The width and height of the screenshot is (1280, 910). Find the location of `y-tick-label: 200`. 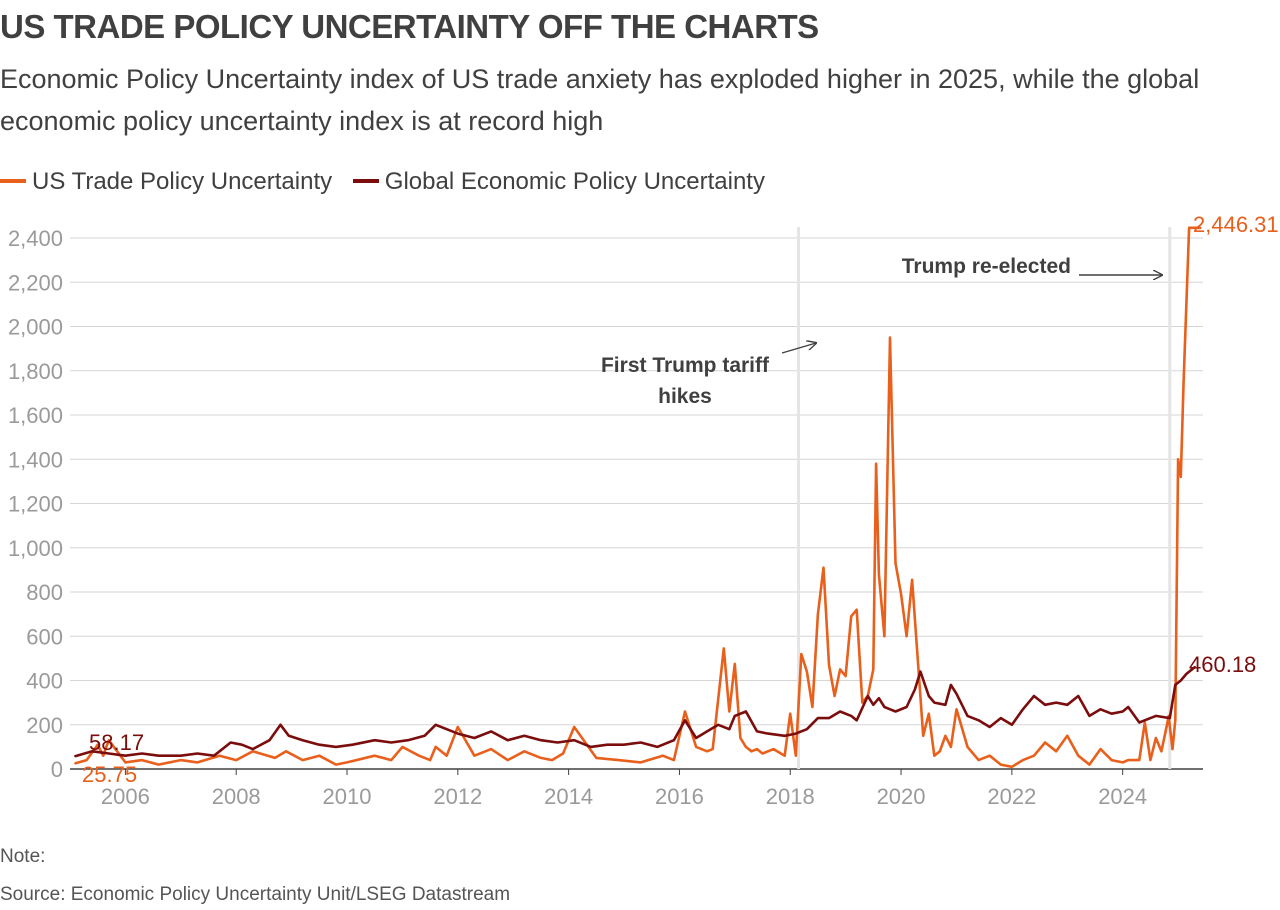

y-tick-label: 200 is located at coordinates (44, 725).